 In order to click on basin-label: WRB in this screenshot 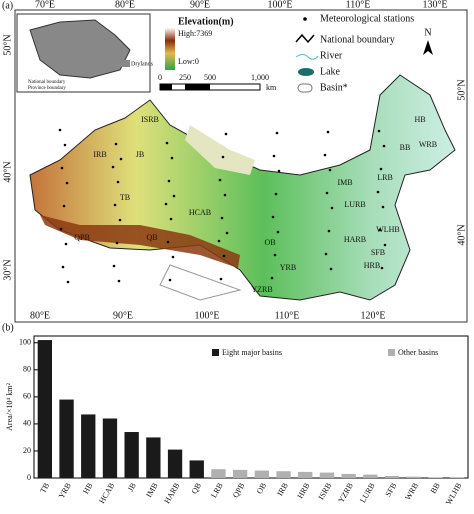, I will do `click(428, 144)`.